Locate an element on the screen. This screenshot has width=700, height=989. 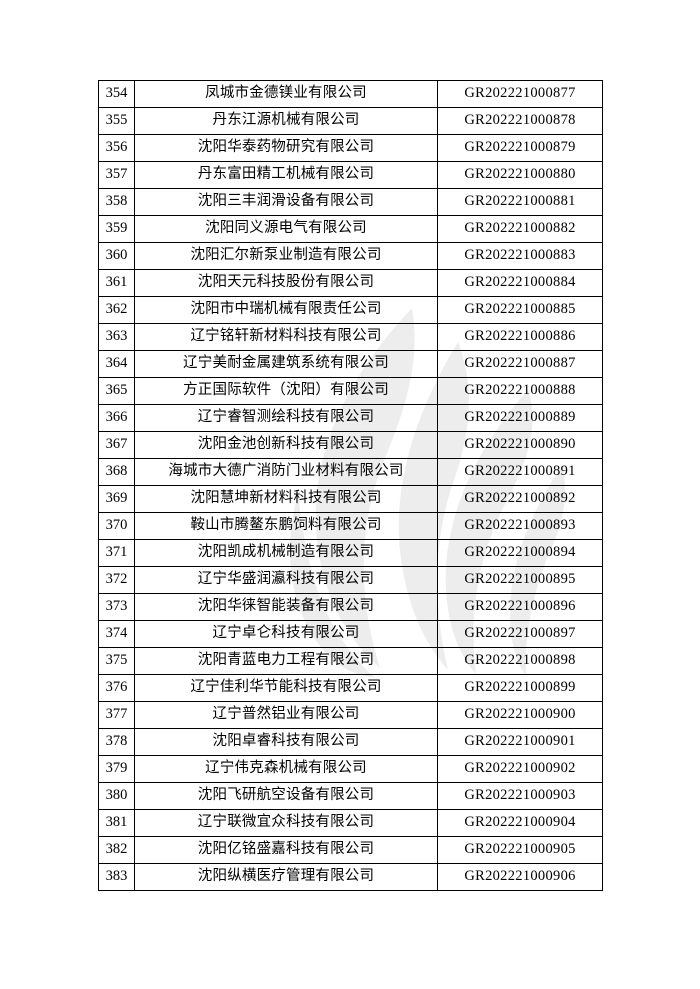
table-row: 368 海城市大德广消防门业材料有限公司 GR202221000891 is located at coordinates (350, 472).